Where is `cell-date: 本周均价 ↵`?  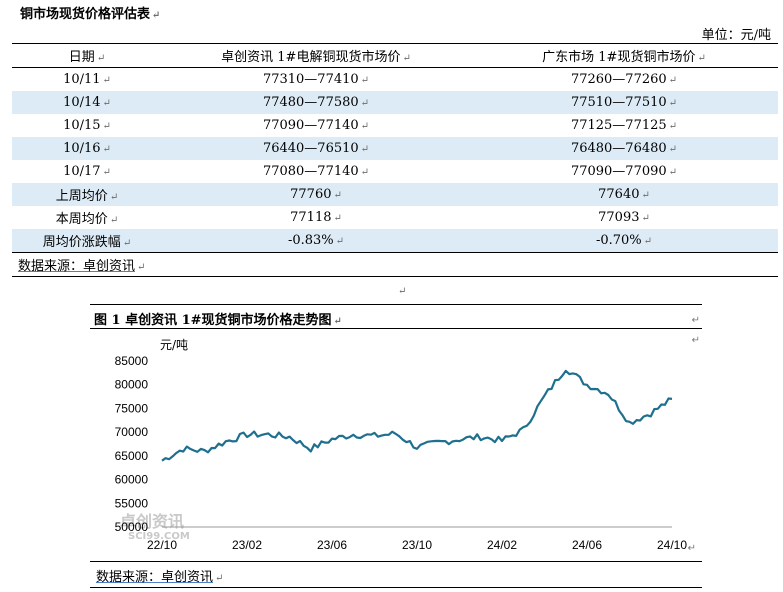
cell-date: 本周均价 ↵ is located at coordinates (87, 219).